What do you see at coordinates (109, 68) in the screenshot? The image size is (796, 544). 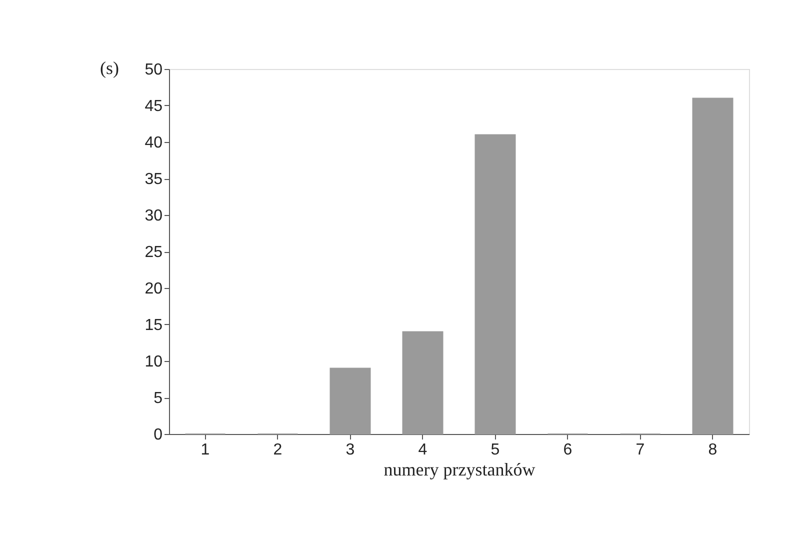 I see `y-axis-title: (s)` at bounding box center [109, 68].